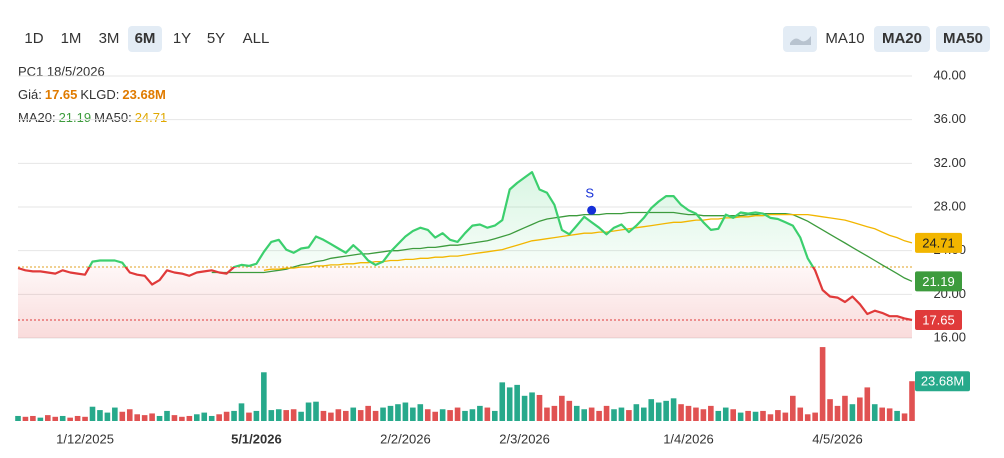  I want to click on ma-button: MA50, so click(963, 39).